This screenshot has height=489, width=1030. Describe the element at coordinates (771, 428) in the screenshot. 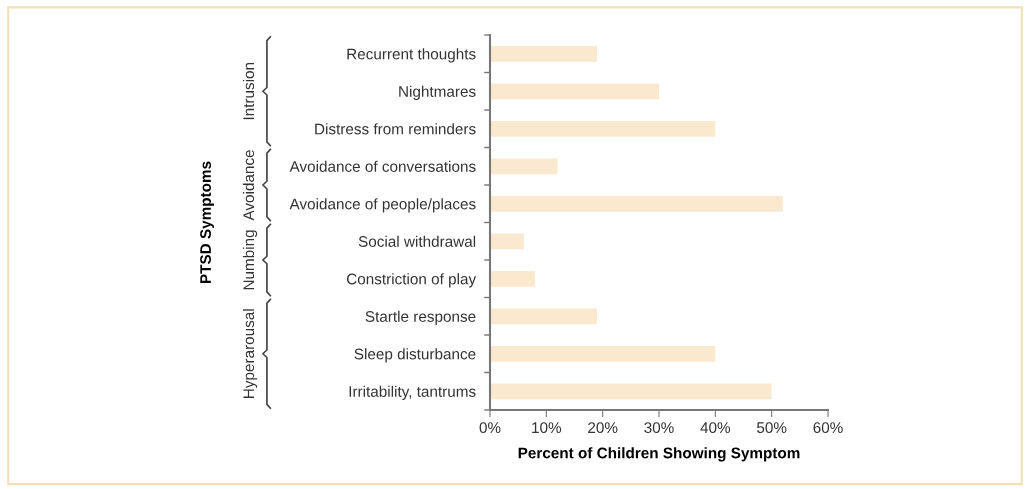

I see `x-tick-label: 50%` at that location.